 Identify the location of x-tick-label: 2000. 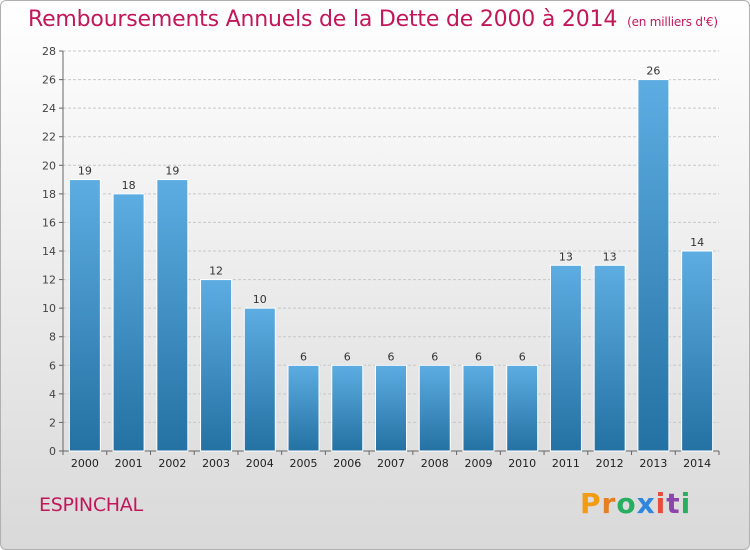
(85, 463).